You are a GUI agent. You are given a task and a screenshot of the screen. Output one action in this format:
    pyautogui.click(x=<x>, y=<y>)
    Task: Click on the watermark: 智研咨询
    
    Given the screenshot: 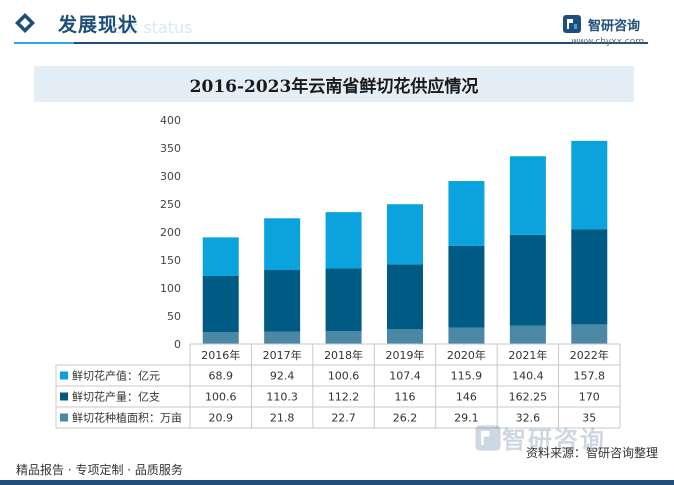 What is the action you would take?
    pyautogui.click(x=540, y=437)
    